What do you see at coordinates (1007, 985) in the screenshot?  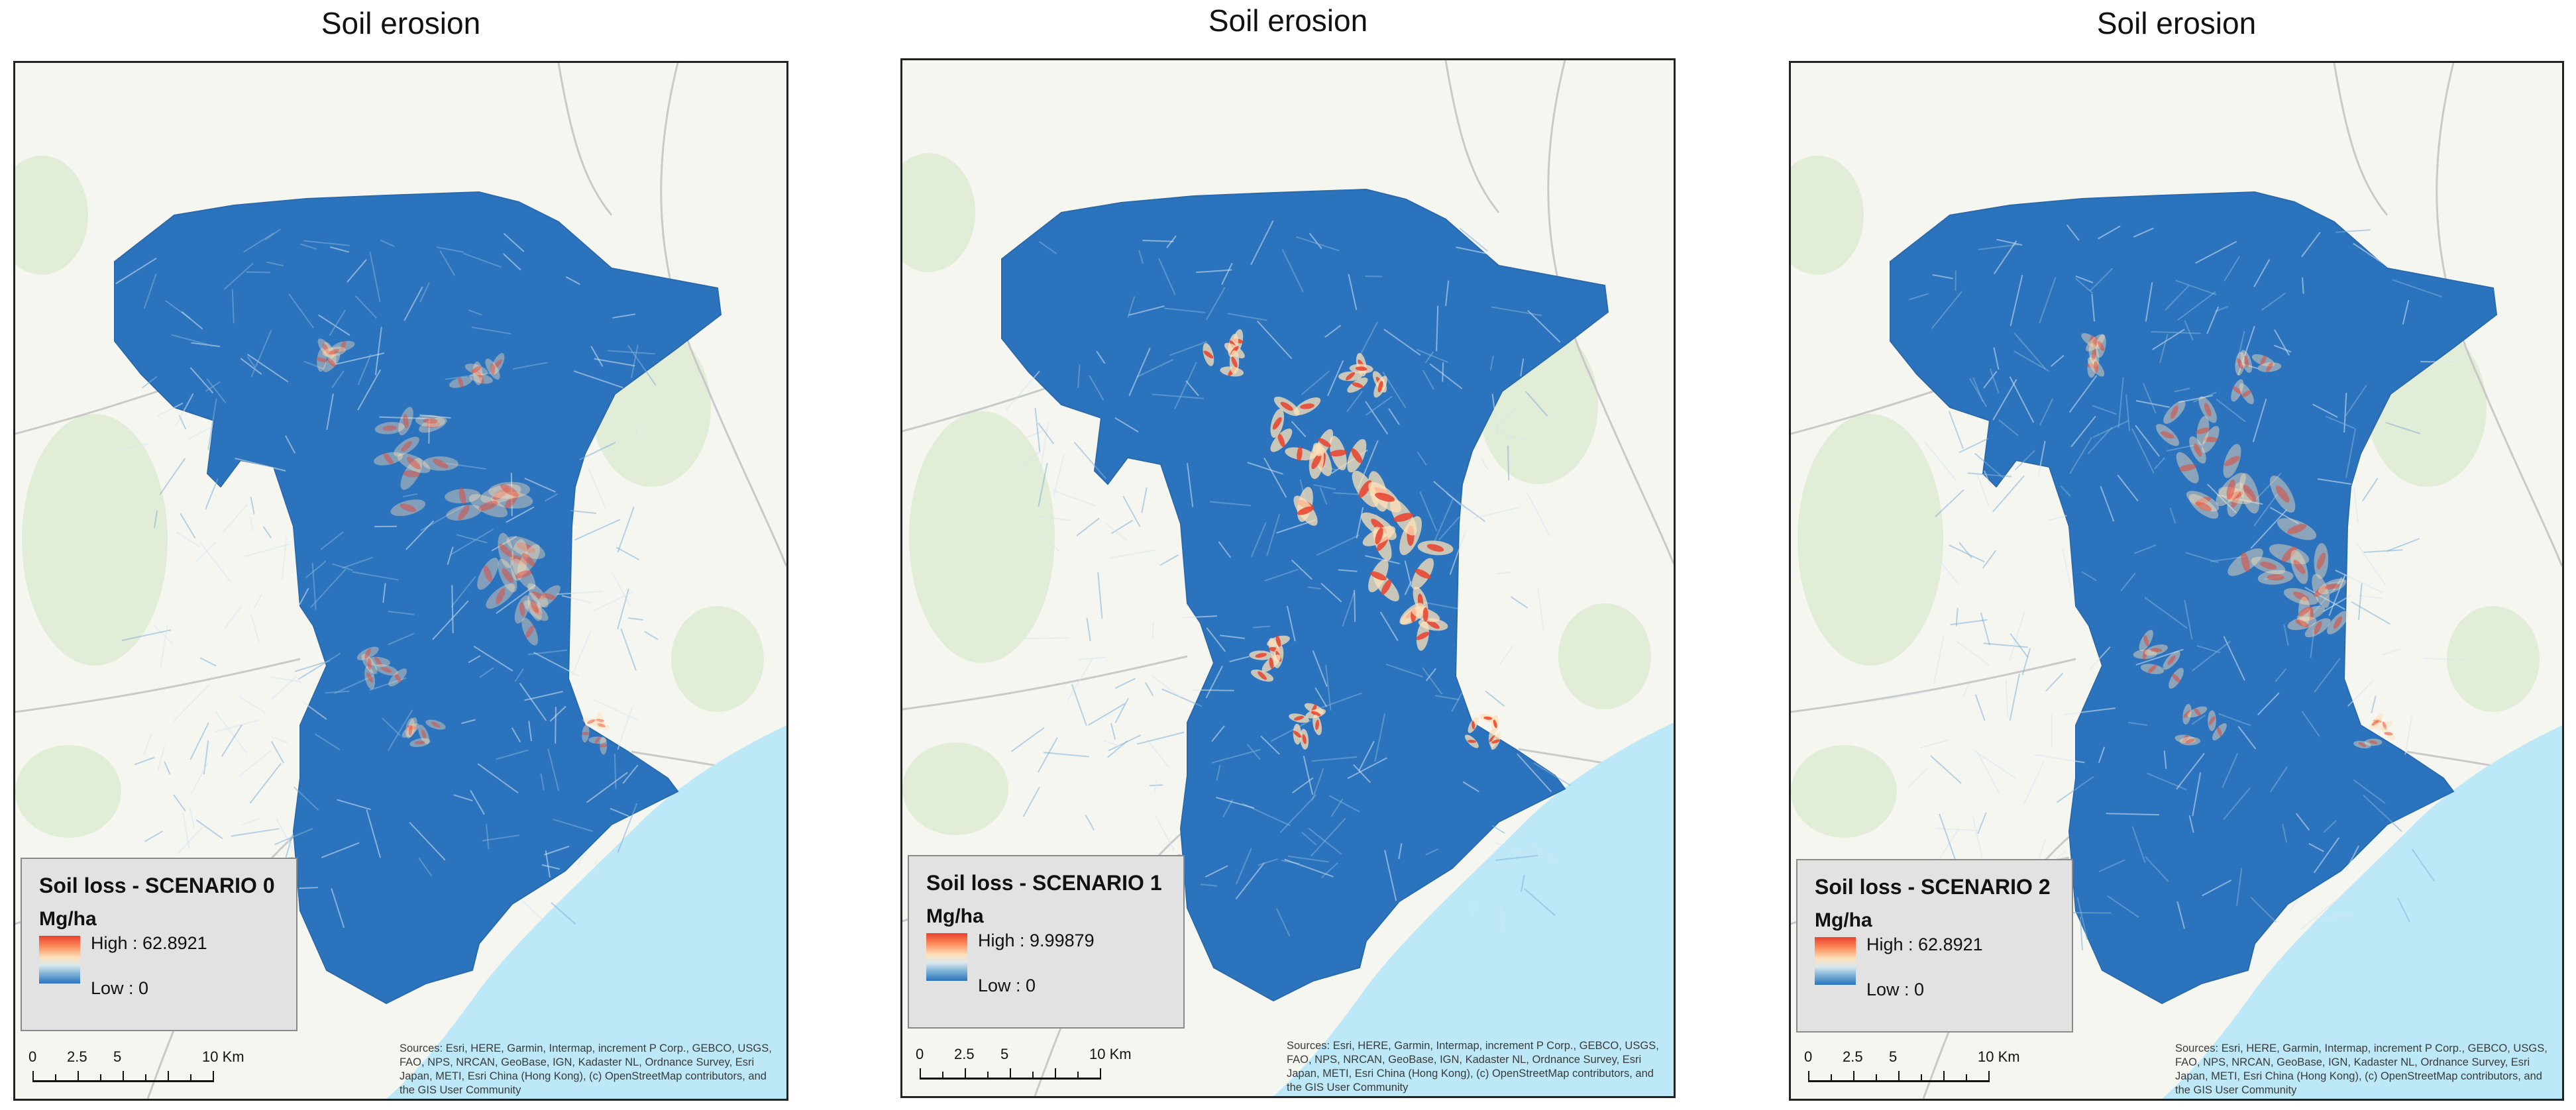 I see `legend-low-value: Low : 0` at bounding box center [1007, 985].